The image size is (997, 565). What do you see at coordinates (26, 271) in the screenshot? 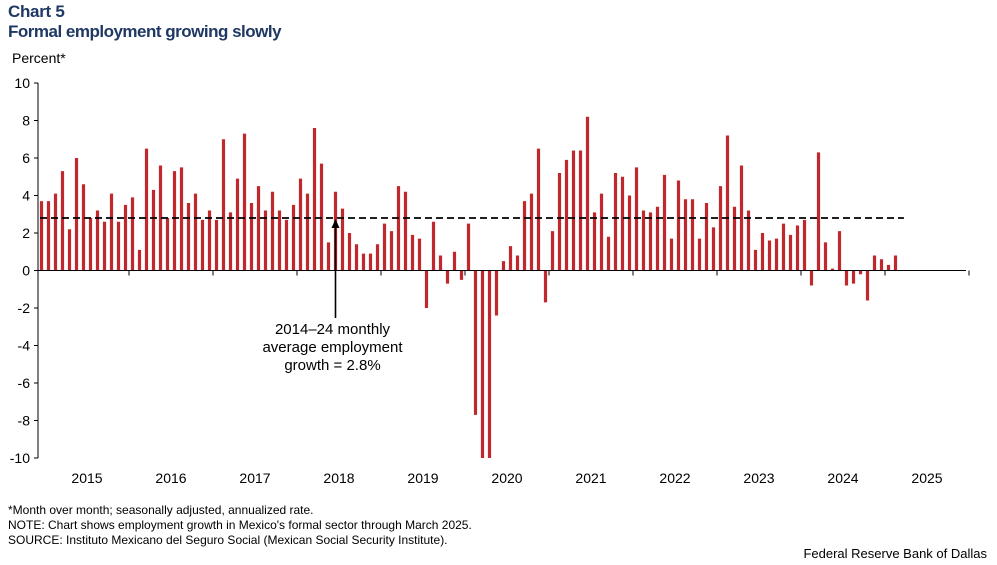
I see `y-tick-label: 0` at bounding box center [26, 271].